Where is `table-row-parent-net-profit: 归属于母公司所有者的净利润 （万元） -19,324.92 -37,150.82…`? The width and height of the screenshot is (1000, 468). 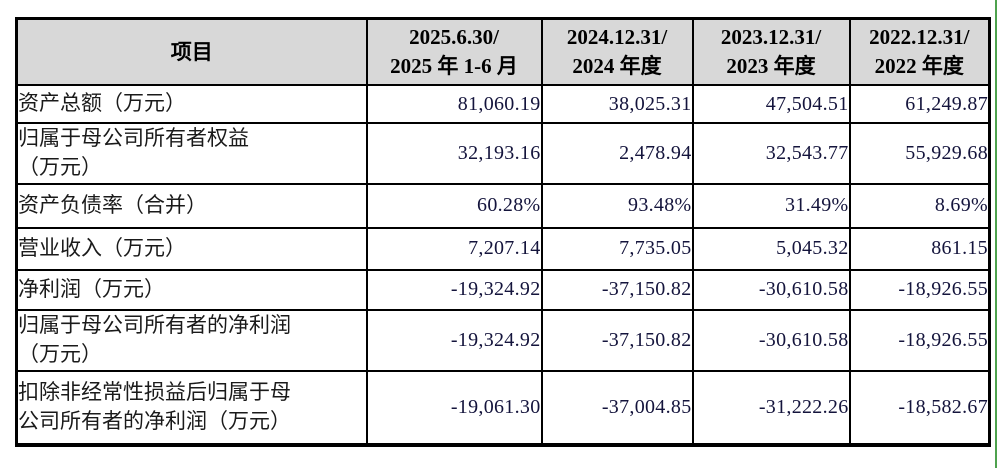 table-row-parent-net-profit: 归属于母公司所有者的净利润 （万元） -19,324.92 -37,150.82… is located at coordinates (503, 340).